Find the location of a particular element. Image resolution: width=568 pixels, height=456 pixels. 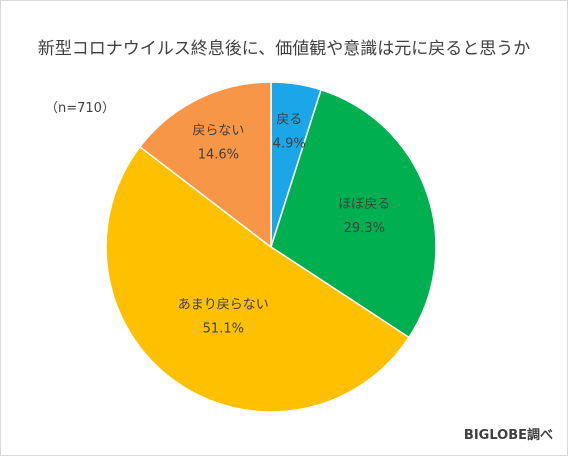

slice-label-not-really-return: あまり戻らない is located at coordinates (223, 304).